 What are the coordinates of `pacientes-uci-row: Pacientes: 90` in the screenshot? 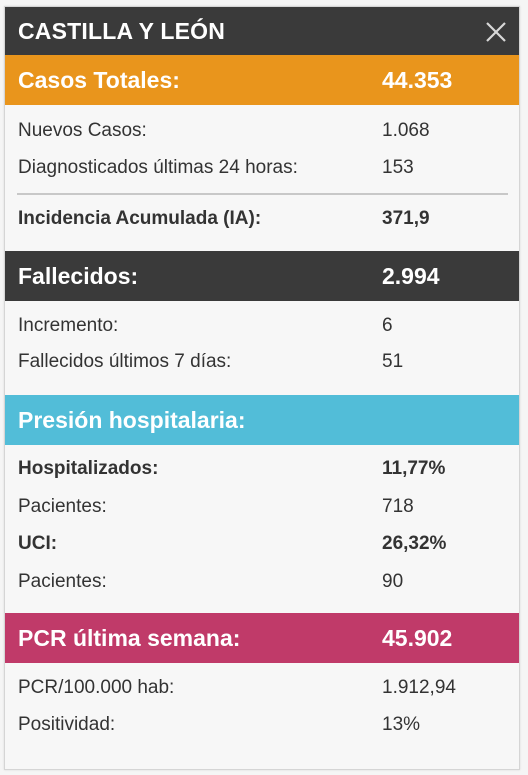 It's located at (262, 583).